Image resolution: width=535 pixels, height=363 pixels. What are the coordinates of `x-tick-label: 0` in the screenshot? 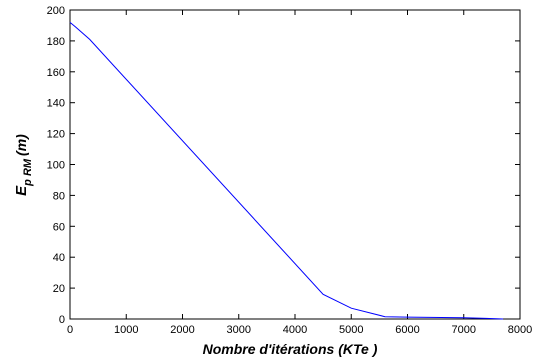 It's located at (70, 330).